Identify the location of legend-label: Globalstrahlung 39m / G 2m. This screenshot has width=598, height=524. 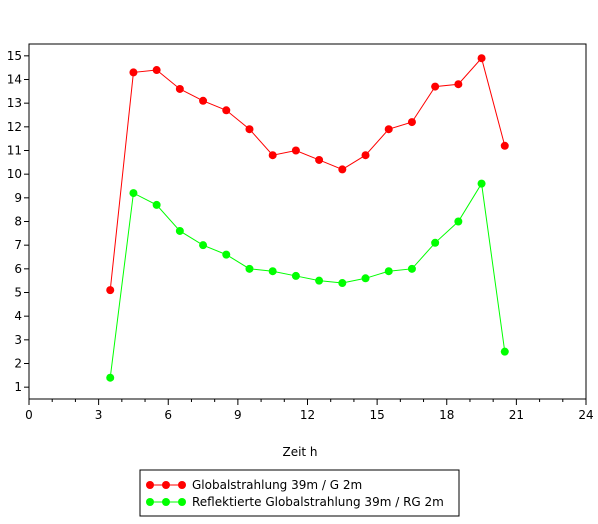
(277, 485).